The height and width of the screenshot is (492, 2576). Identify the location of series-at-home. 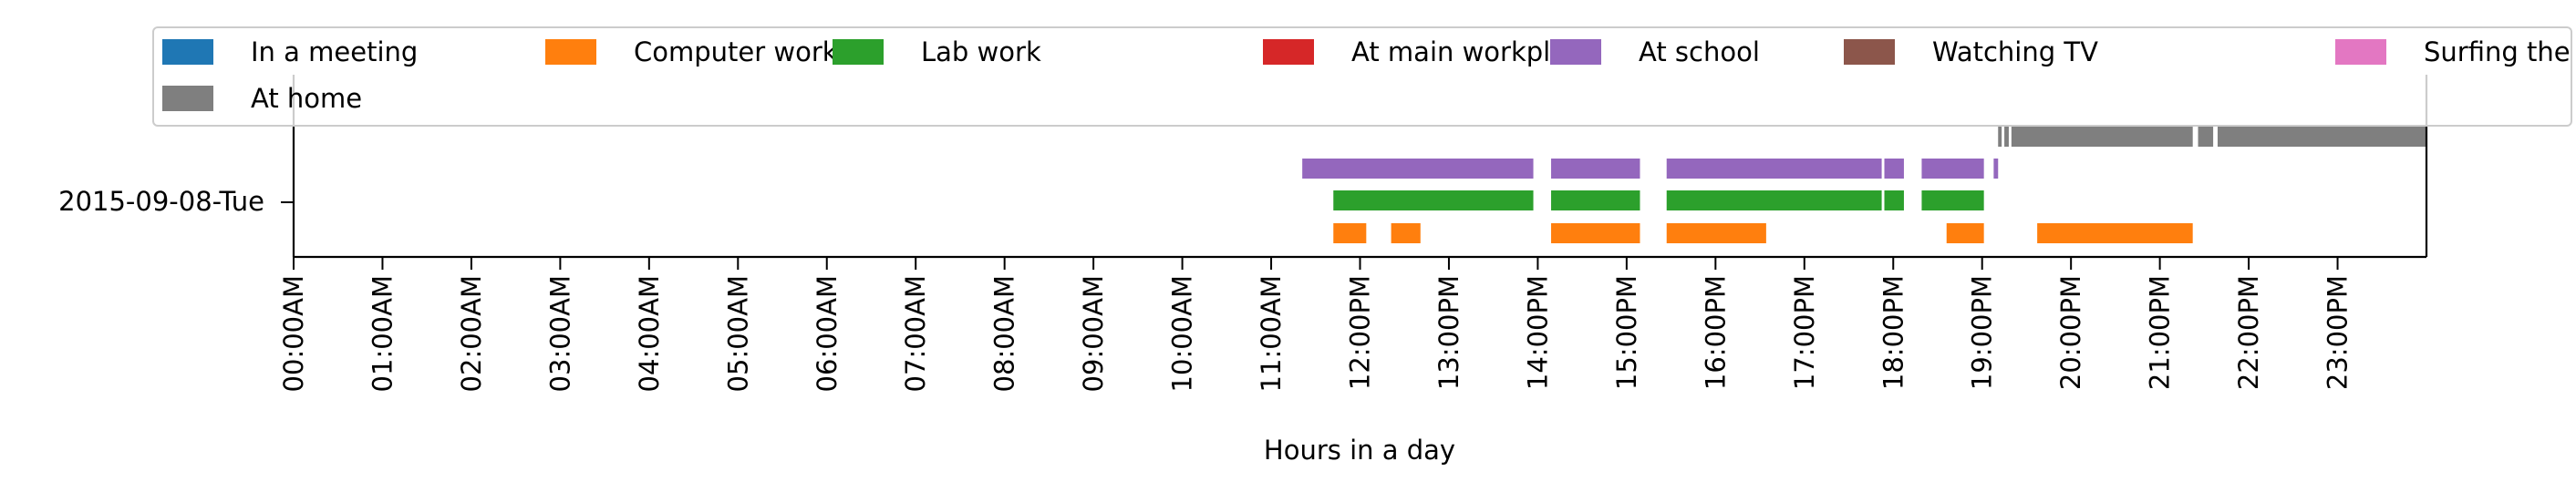
(2212, 137).